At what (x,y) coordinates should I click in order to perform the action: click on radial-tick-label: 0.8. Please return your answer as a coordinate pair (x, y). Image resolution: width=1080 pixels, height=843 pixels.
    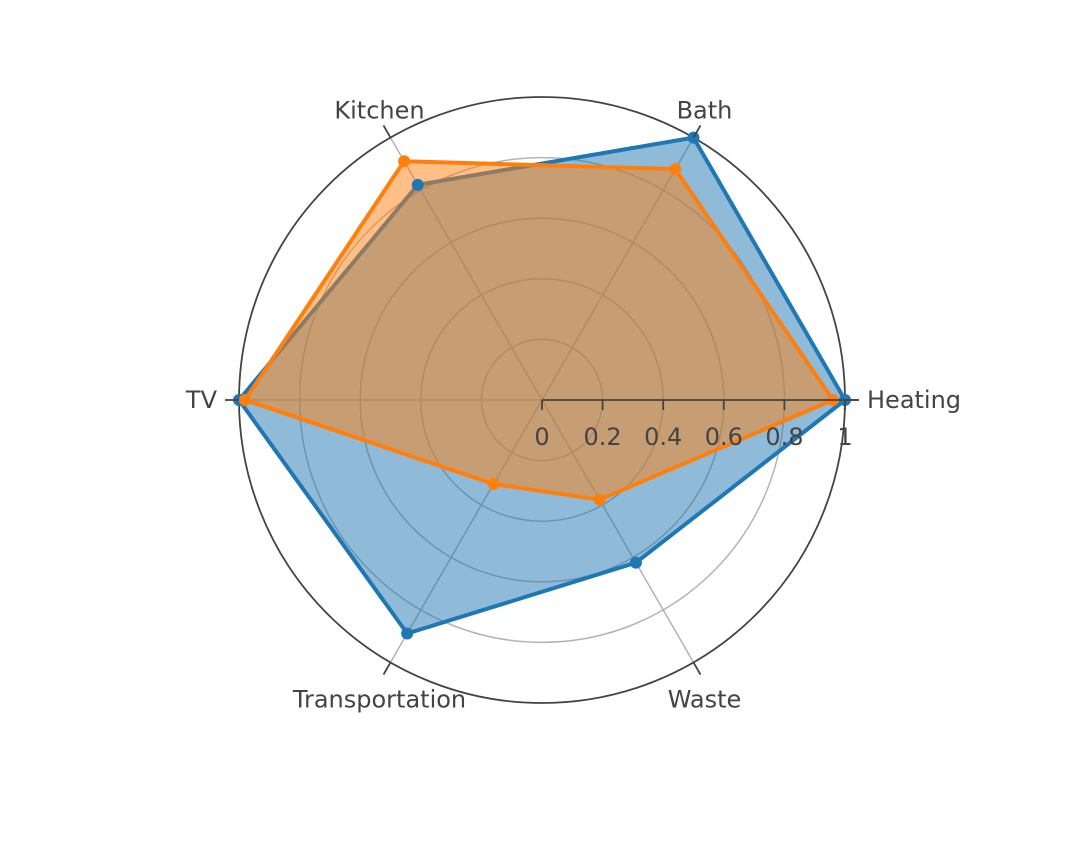
    Looking at the image, I should click on (784, 437).